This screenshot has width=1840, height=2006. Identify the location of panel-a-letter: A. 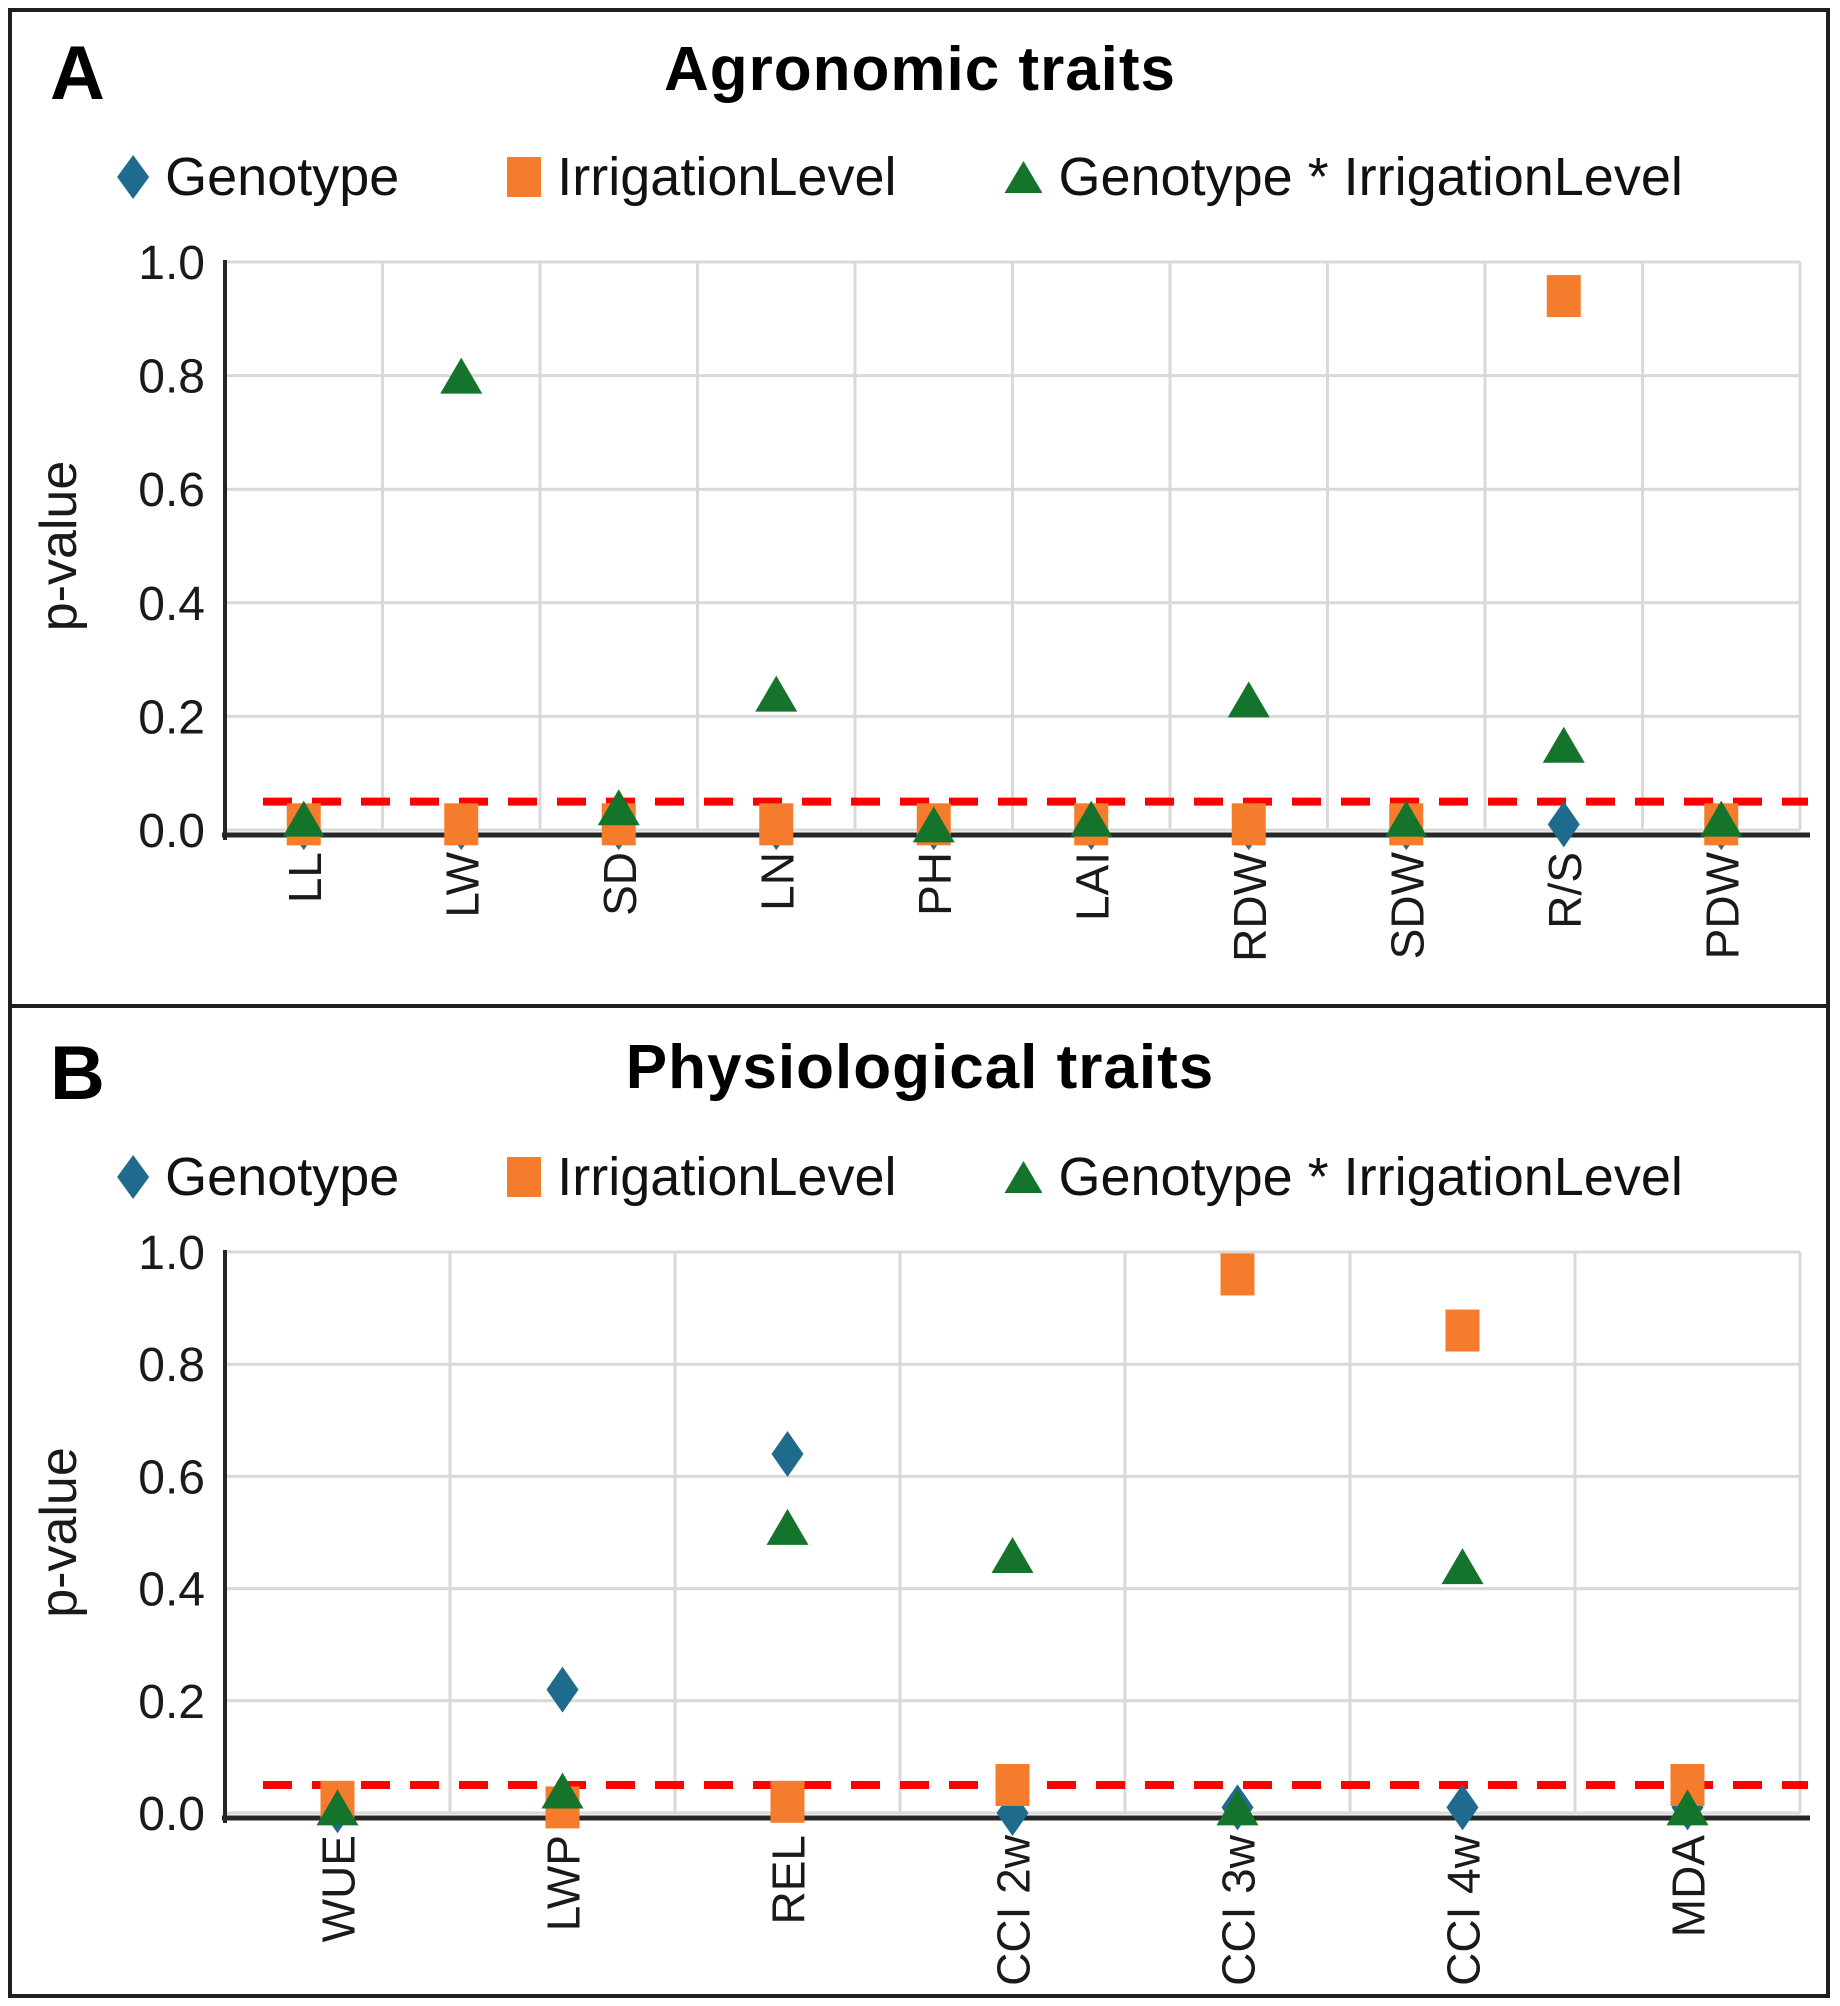
(77, 73).